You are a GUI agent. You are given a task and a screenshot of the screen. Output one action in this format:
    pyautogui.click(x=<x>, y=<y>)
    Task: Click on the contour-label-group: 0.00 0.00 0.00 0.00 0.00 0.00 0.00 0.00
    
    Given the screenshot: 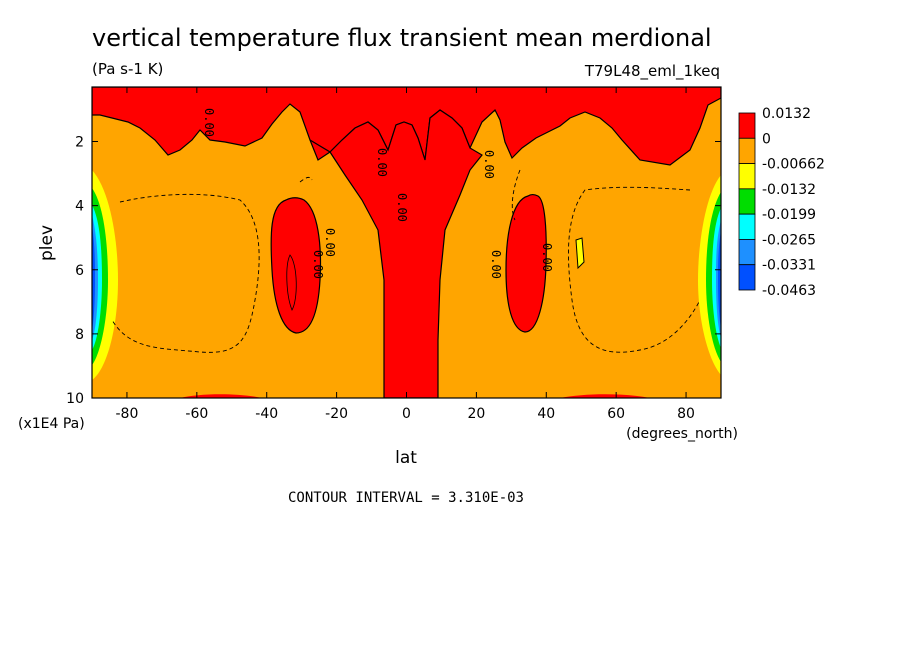 What is the action you would take?
    pyautogui.click(x=378, y=193)
    